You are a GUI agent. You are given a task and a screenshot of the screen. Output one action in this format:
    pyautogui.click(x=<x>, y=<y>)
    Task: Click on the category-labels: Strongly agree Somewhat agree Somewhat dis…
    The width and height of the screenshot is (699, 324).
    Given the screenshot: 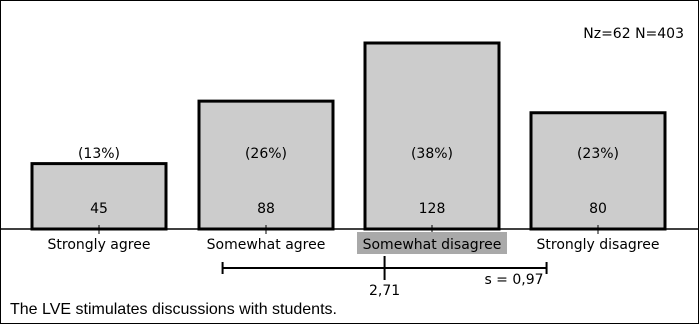 What is the action you would take?
    pyautogui.click(x=354, y=239)
    